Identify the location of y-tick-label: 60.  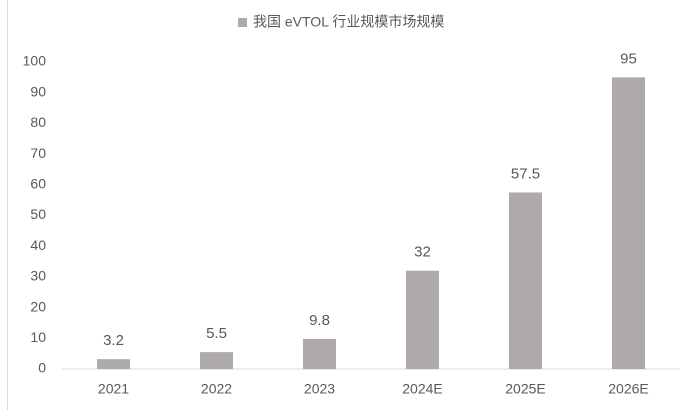
(38, 184).